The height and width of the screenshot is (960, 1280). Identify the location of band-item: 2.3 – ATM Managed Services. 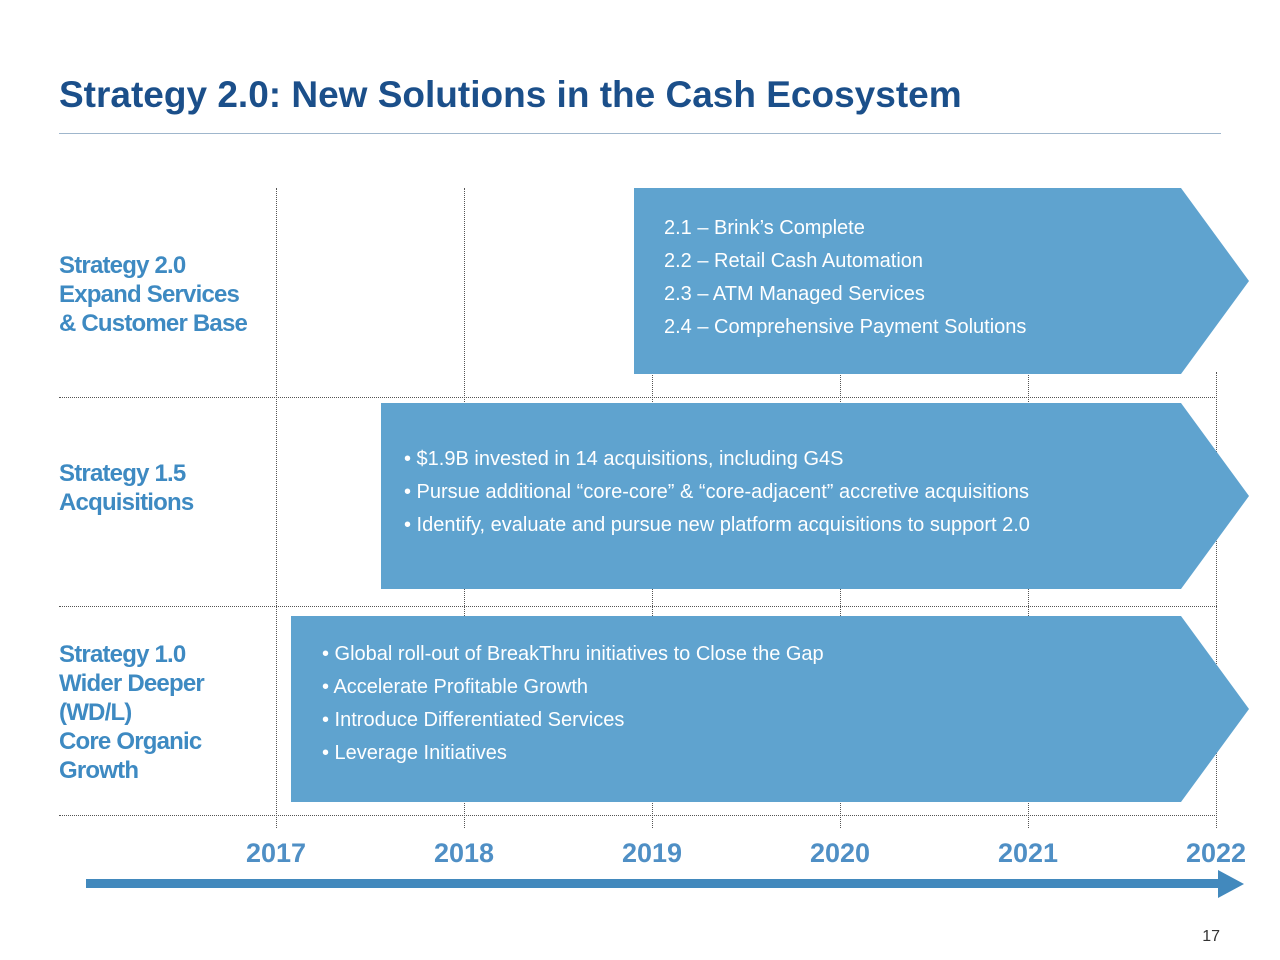
(794, 294).